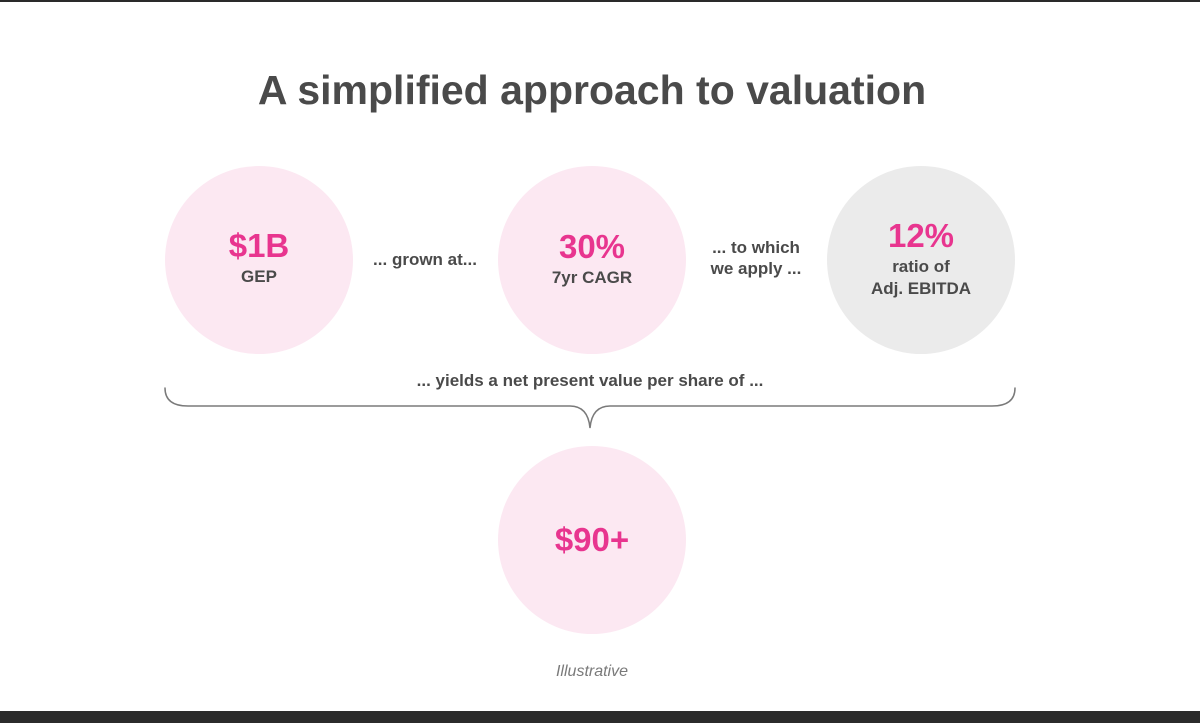 This screenshot has width=1200, height=723. Describe the element at coordinates (592, 277) in the screenshot. I see `cagr-label: 7yr CAGR` at that location.